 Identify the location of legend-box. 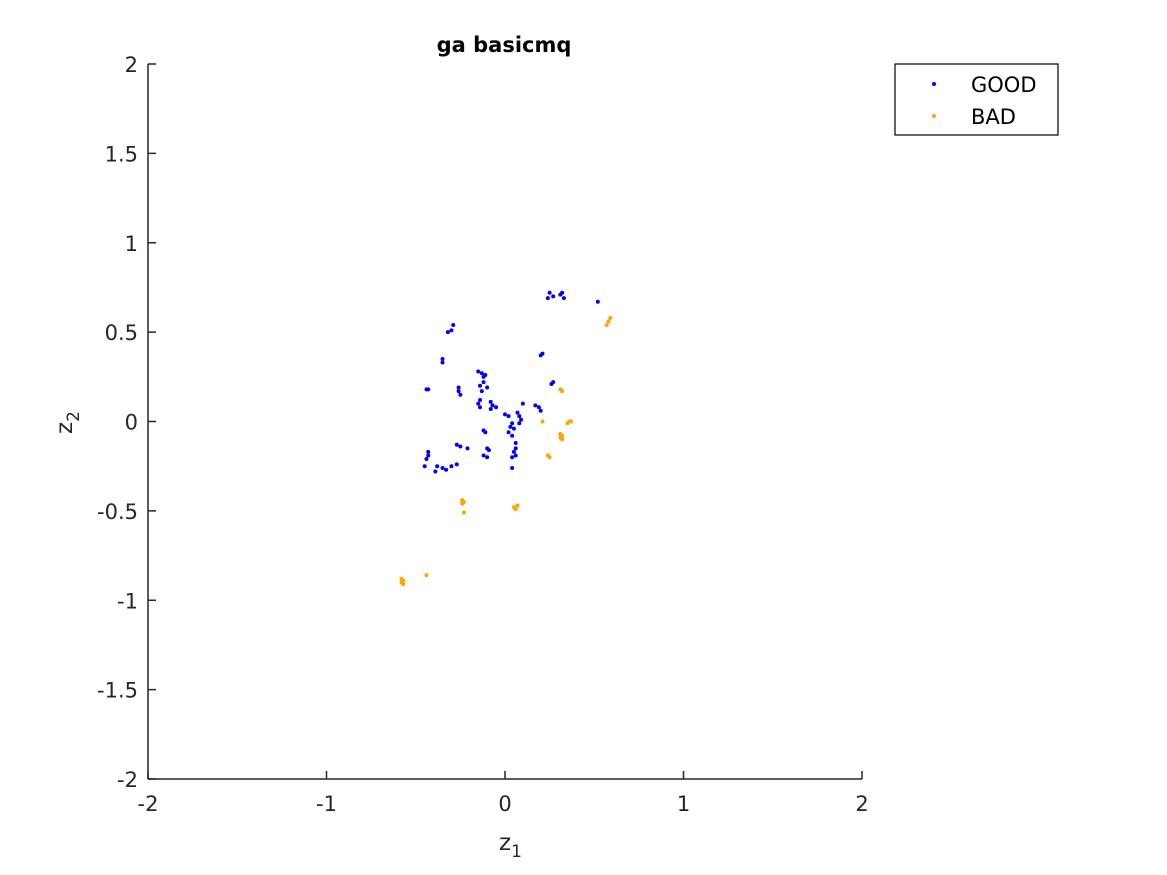
(976, 99).